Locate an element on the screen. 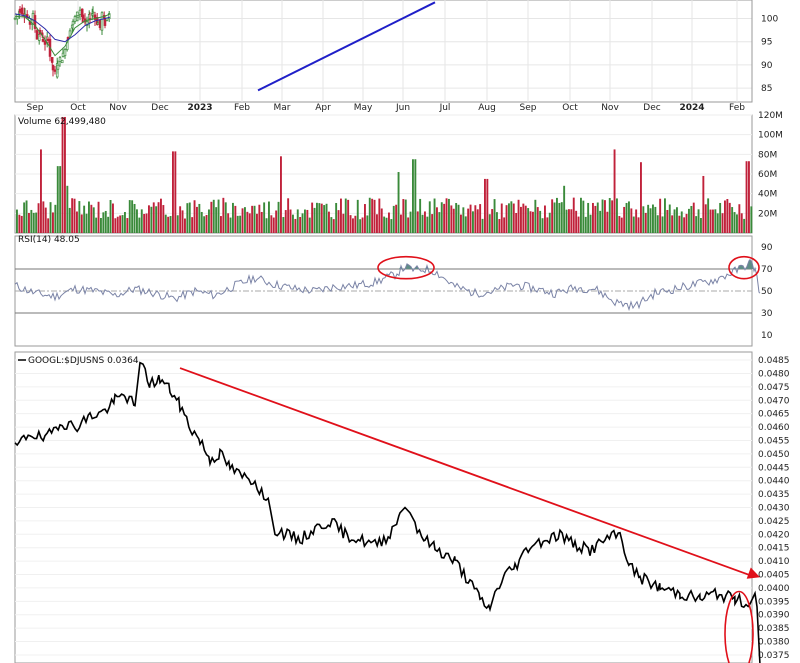  x-tick-label: Dec is located at coordinates (651, 108).